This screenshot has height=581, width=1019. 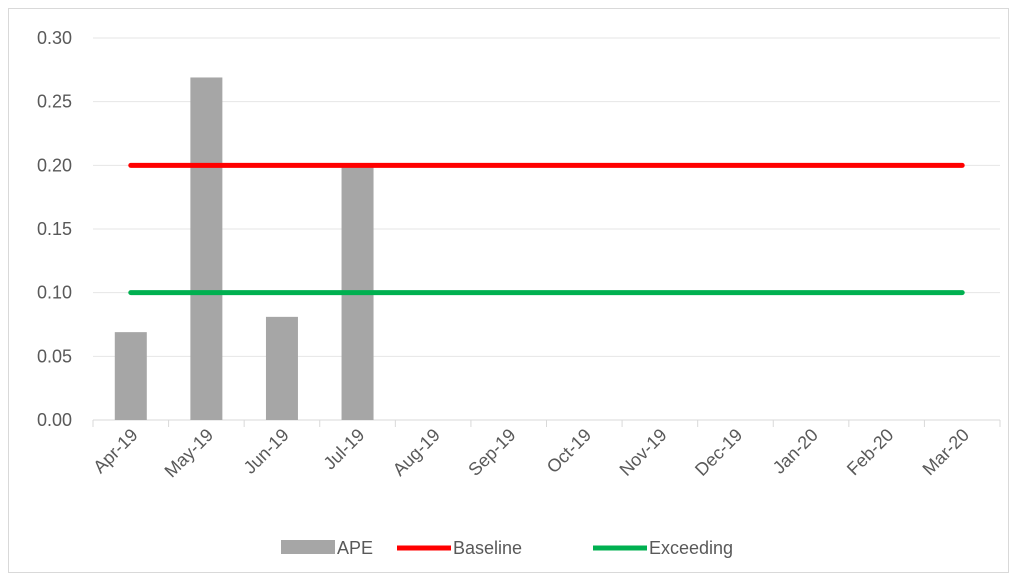 I want to click on y-tick-label: 0.05, so click(x=54, y=356).